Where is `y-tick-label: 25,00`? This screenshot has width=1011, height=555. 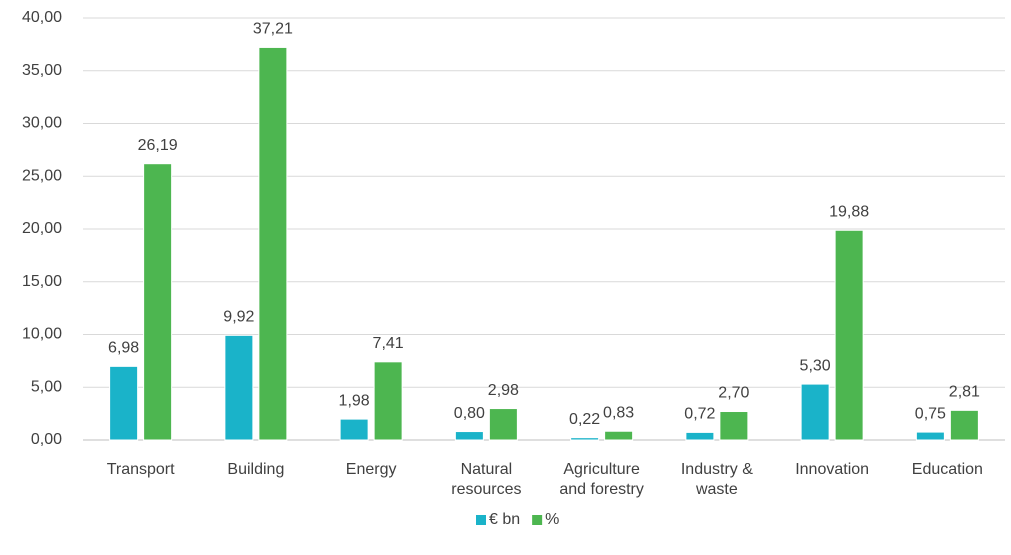
y-tick-label: 25,00 is located at coordinates (42, 175).